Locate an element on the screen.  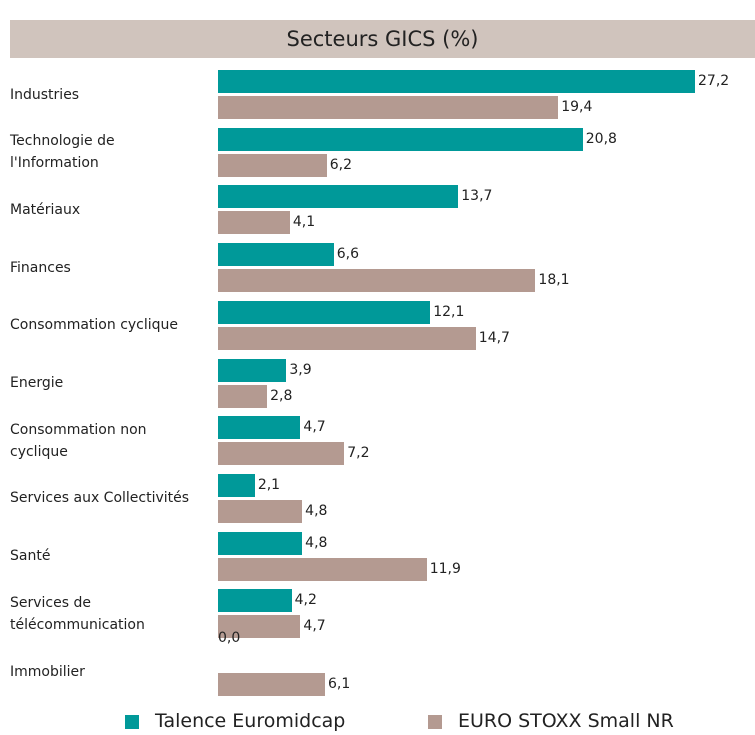
value-label: 0,0 is located at coordinates (229, 638).